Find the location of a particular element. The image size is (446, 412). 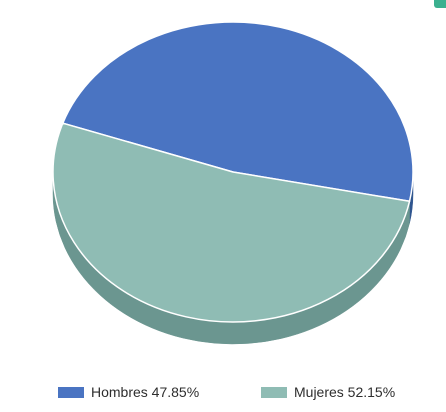

legend-item-hombres: Hombres 47.85% is located at coordinates (128, 392).